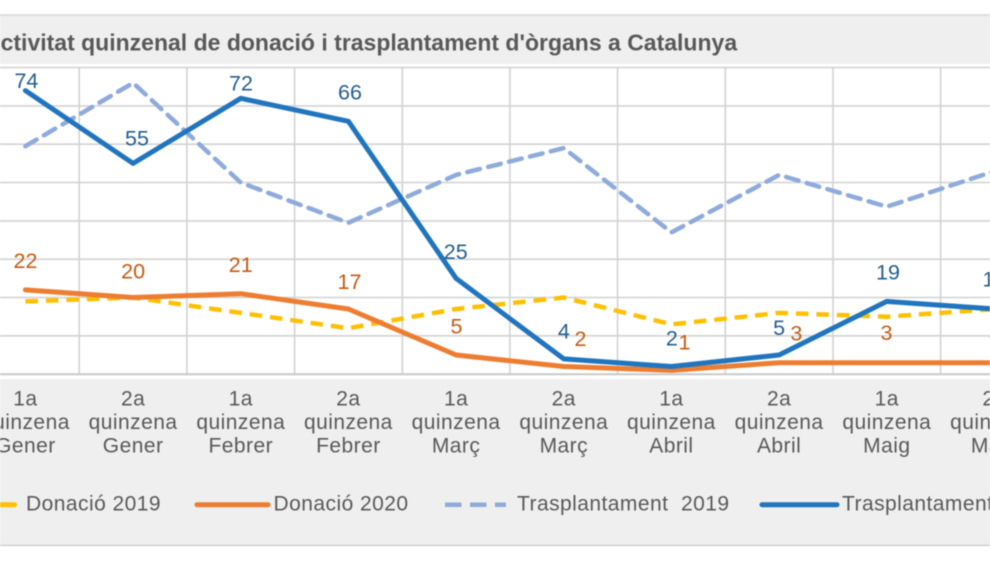 The height and width of the screenshot is (561, 990). What do you see at coordinates (350, 93) in the screenshot?
I see `svg-text: 66` at bounding box center [350, 93].